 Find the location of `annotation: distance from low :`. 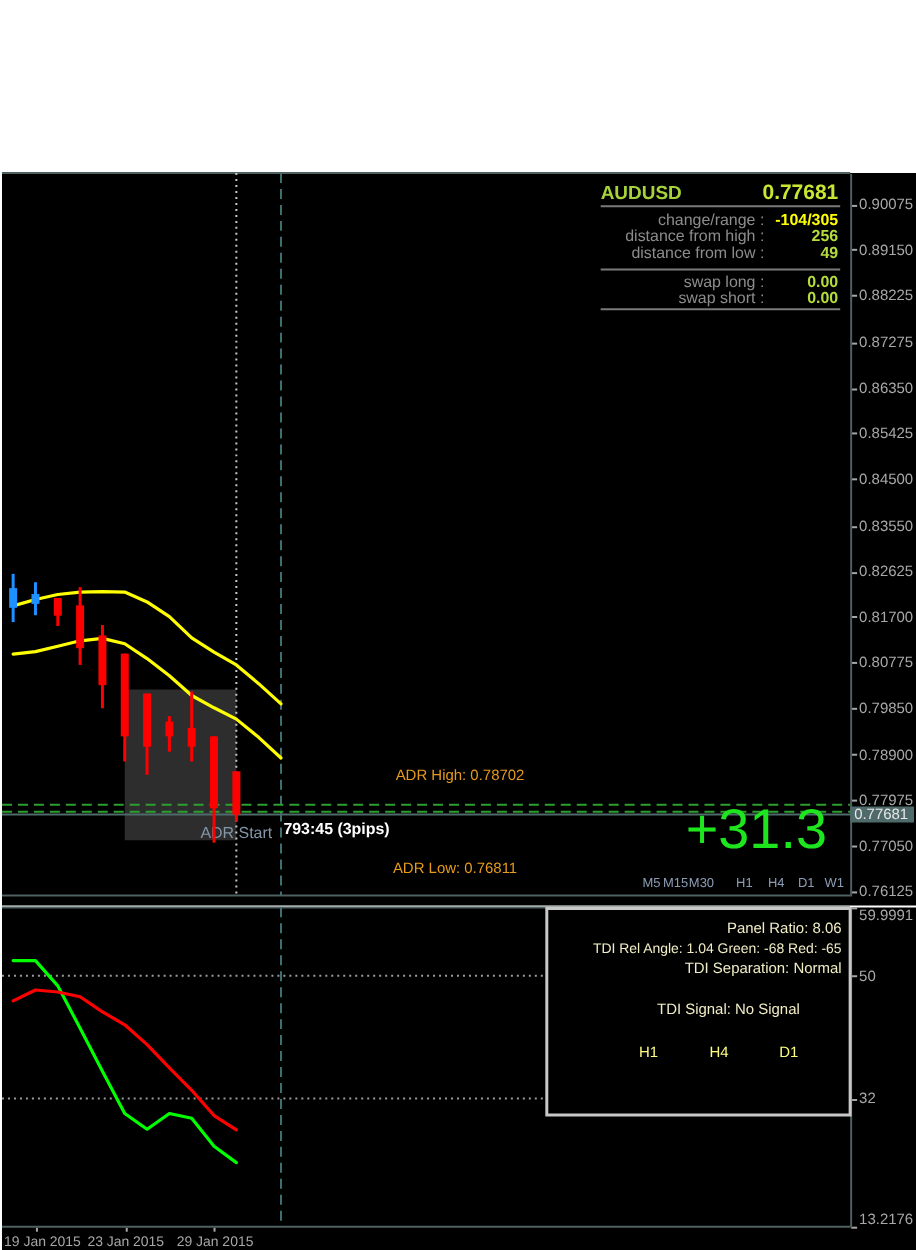

annotation: distance from low : is located at coordinates (698, 253).